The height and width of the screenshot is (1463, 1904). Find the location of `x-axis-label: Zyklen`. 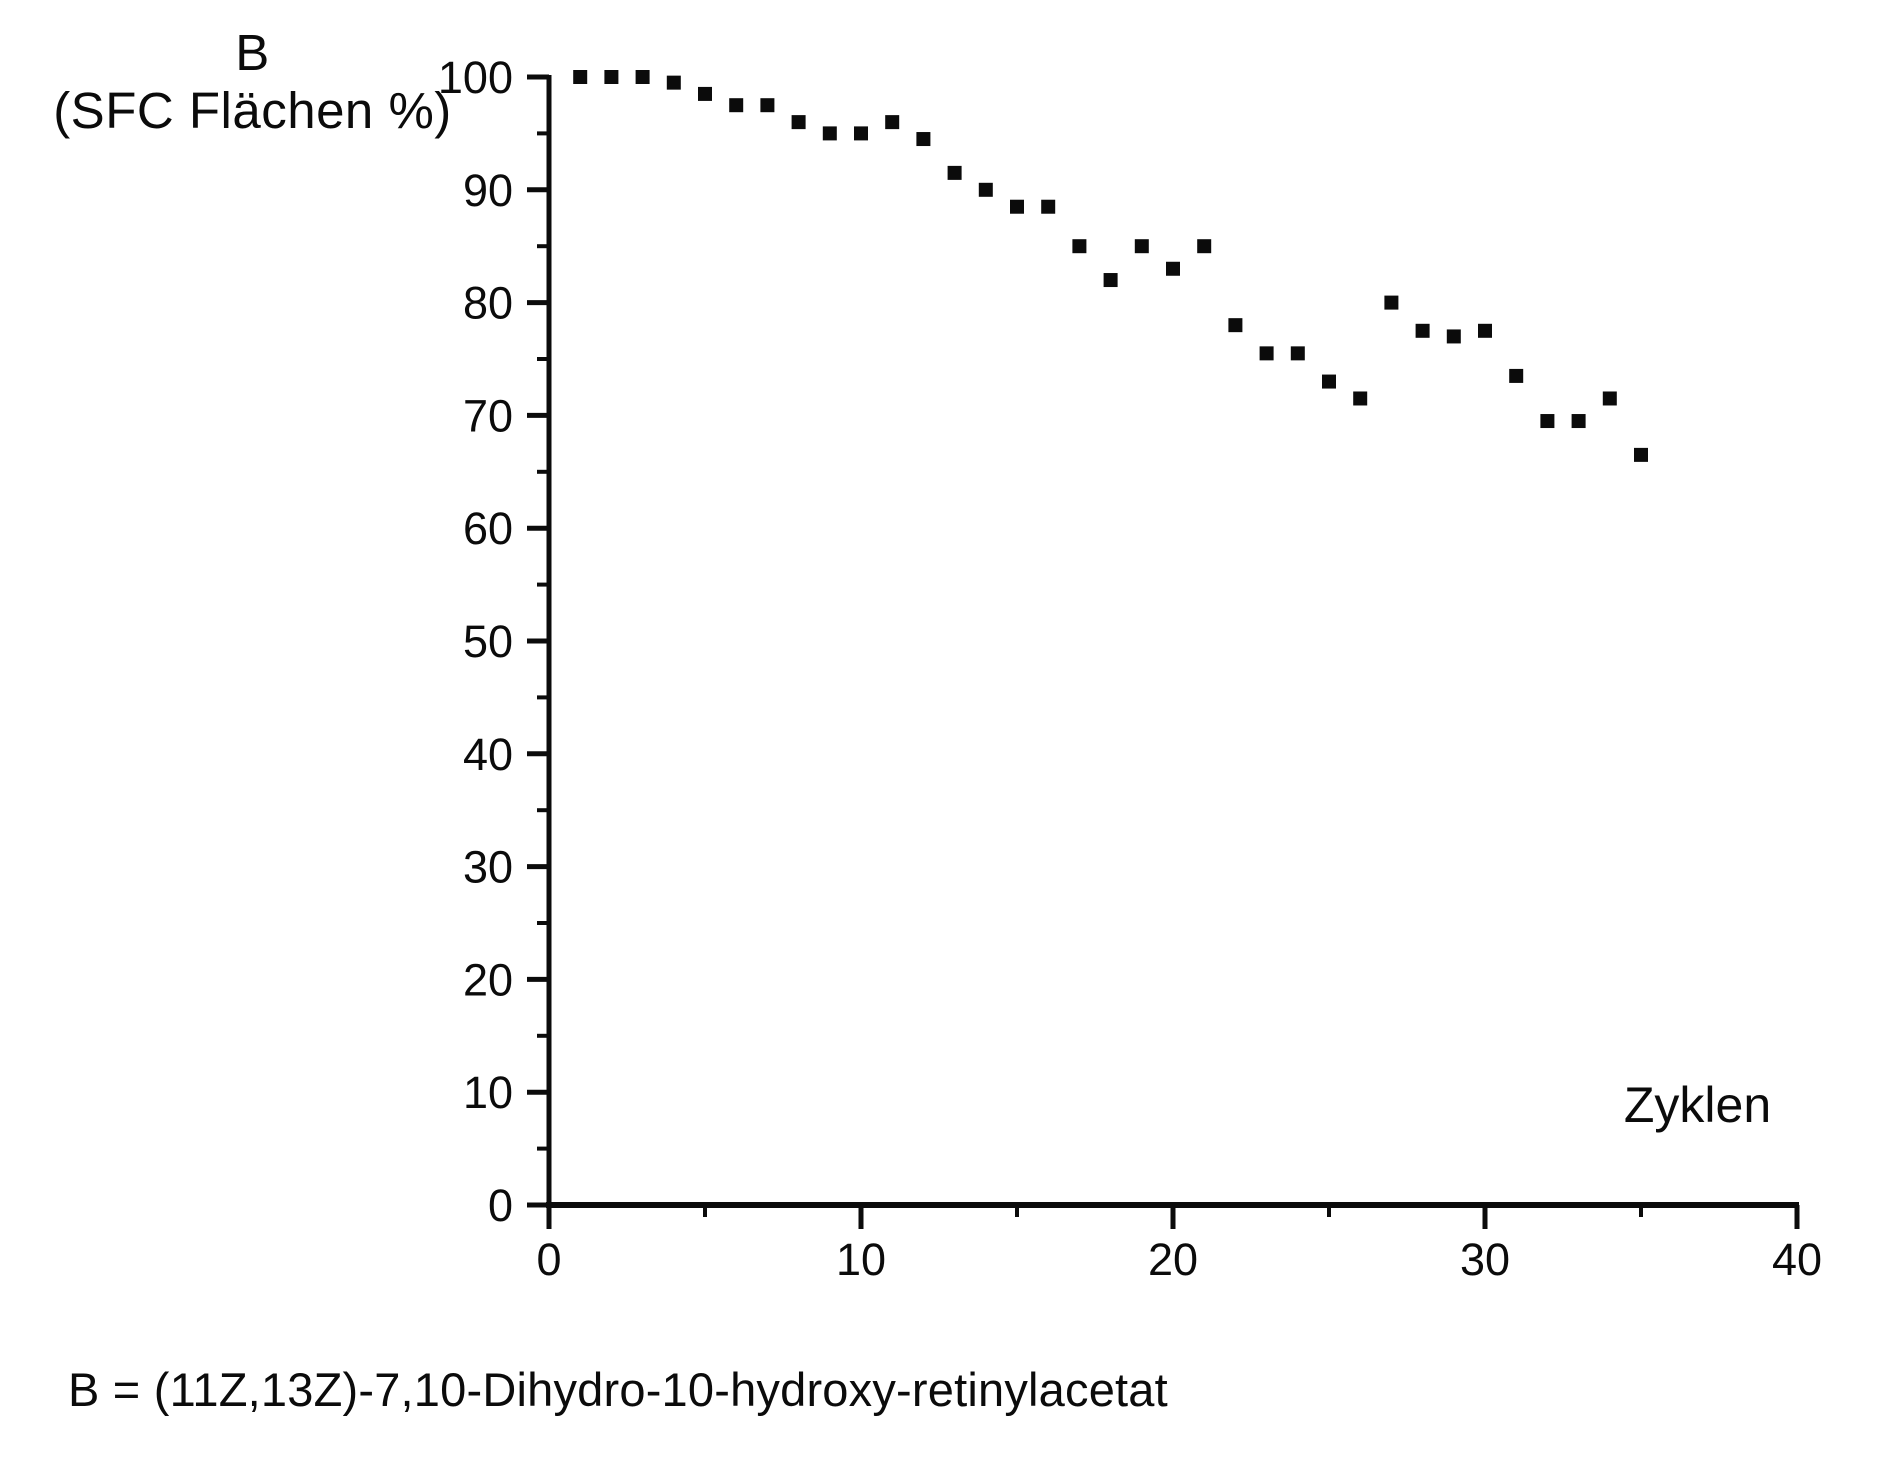

x-axis-label: Zyklen is located at coordinates (1697, 1105).